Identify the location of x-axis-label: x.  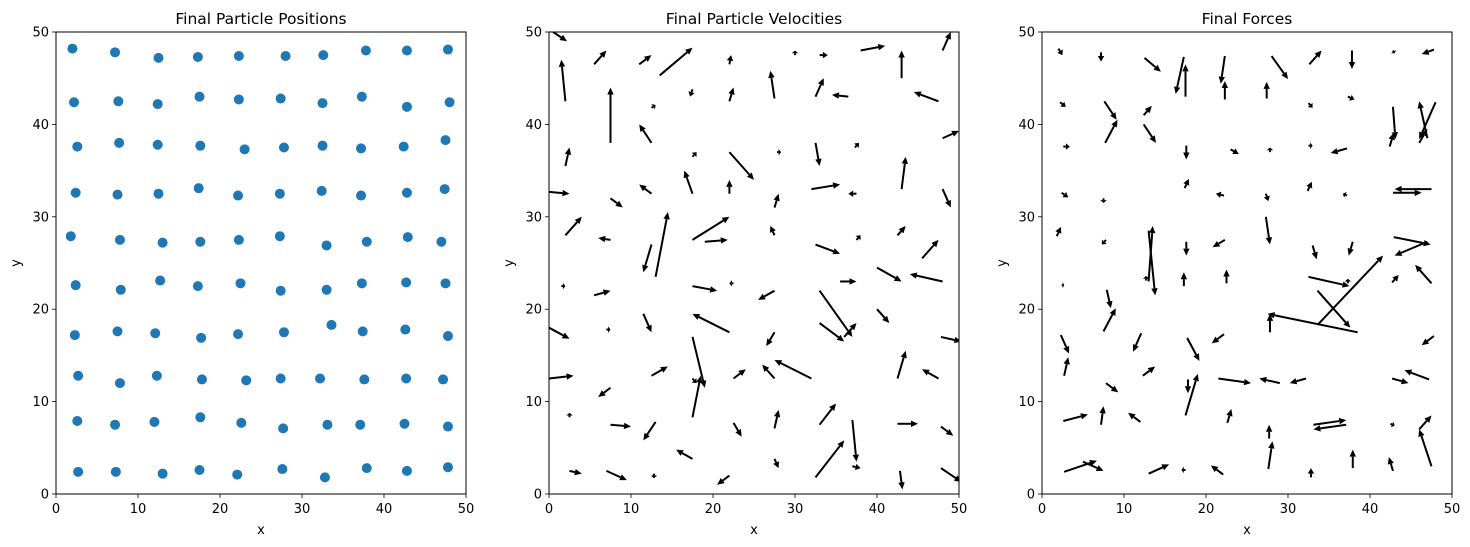
(261, 530).